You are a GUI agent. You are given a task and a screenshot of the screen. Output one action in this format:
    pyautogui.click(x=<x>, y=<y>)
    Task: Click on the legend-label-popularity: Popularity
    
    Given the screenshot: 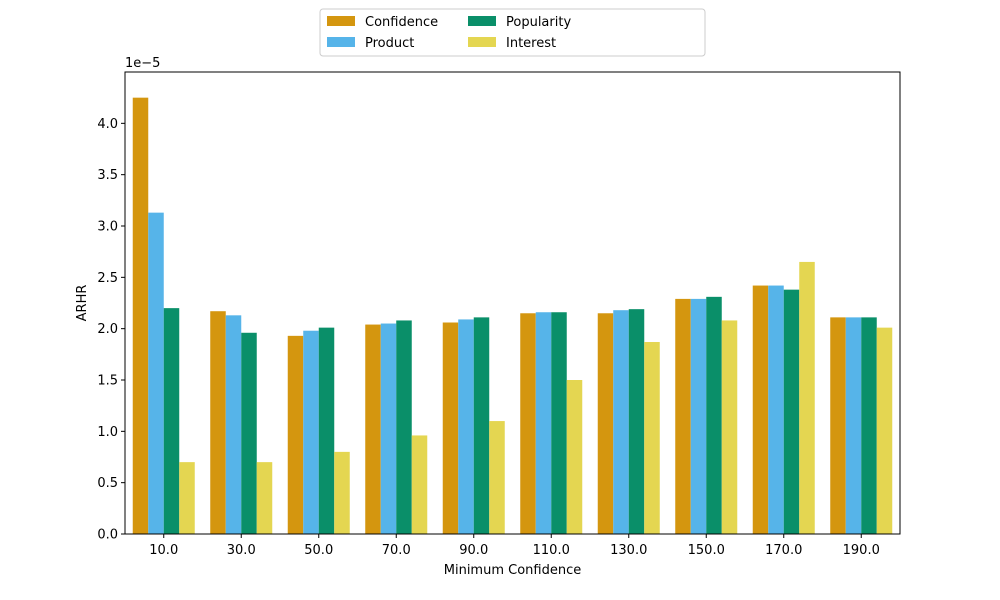 What is the action you would take?
    pyautogui.click(x=538, y=22)
    